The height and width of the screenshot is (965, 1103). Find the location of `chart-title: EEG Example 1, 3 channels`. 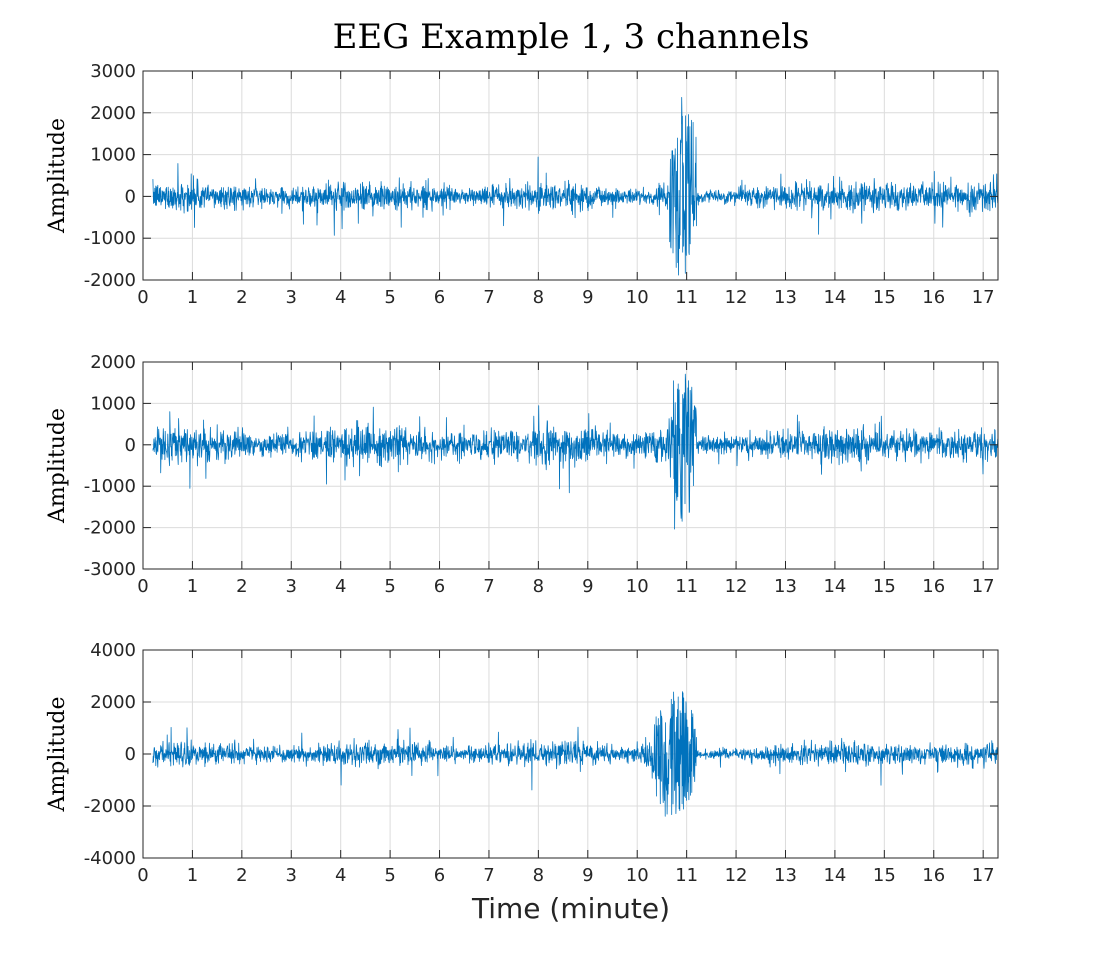

chart-title: EEG Example 1, 3 channels is located at coordinates (571, 37).